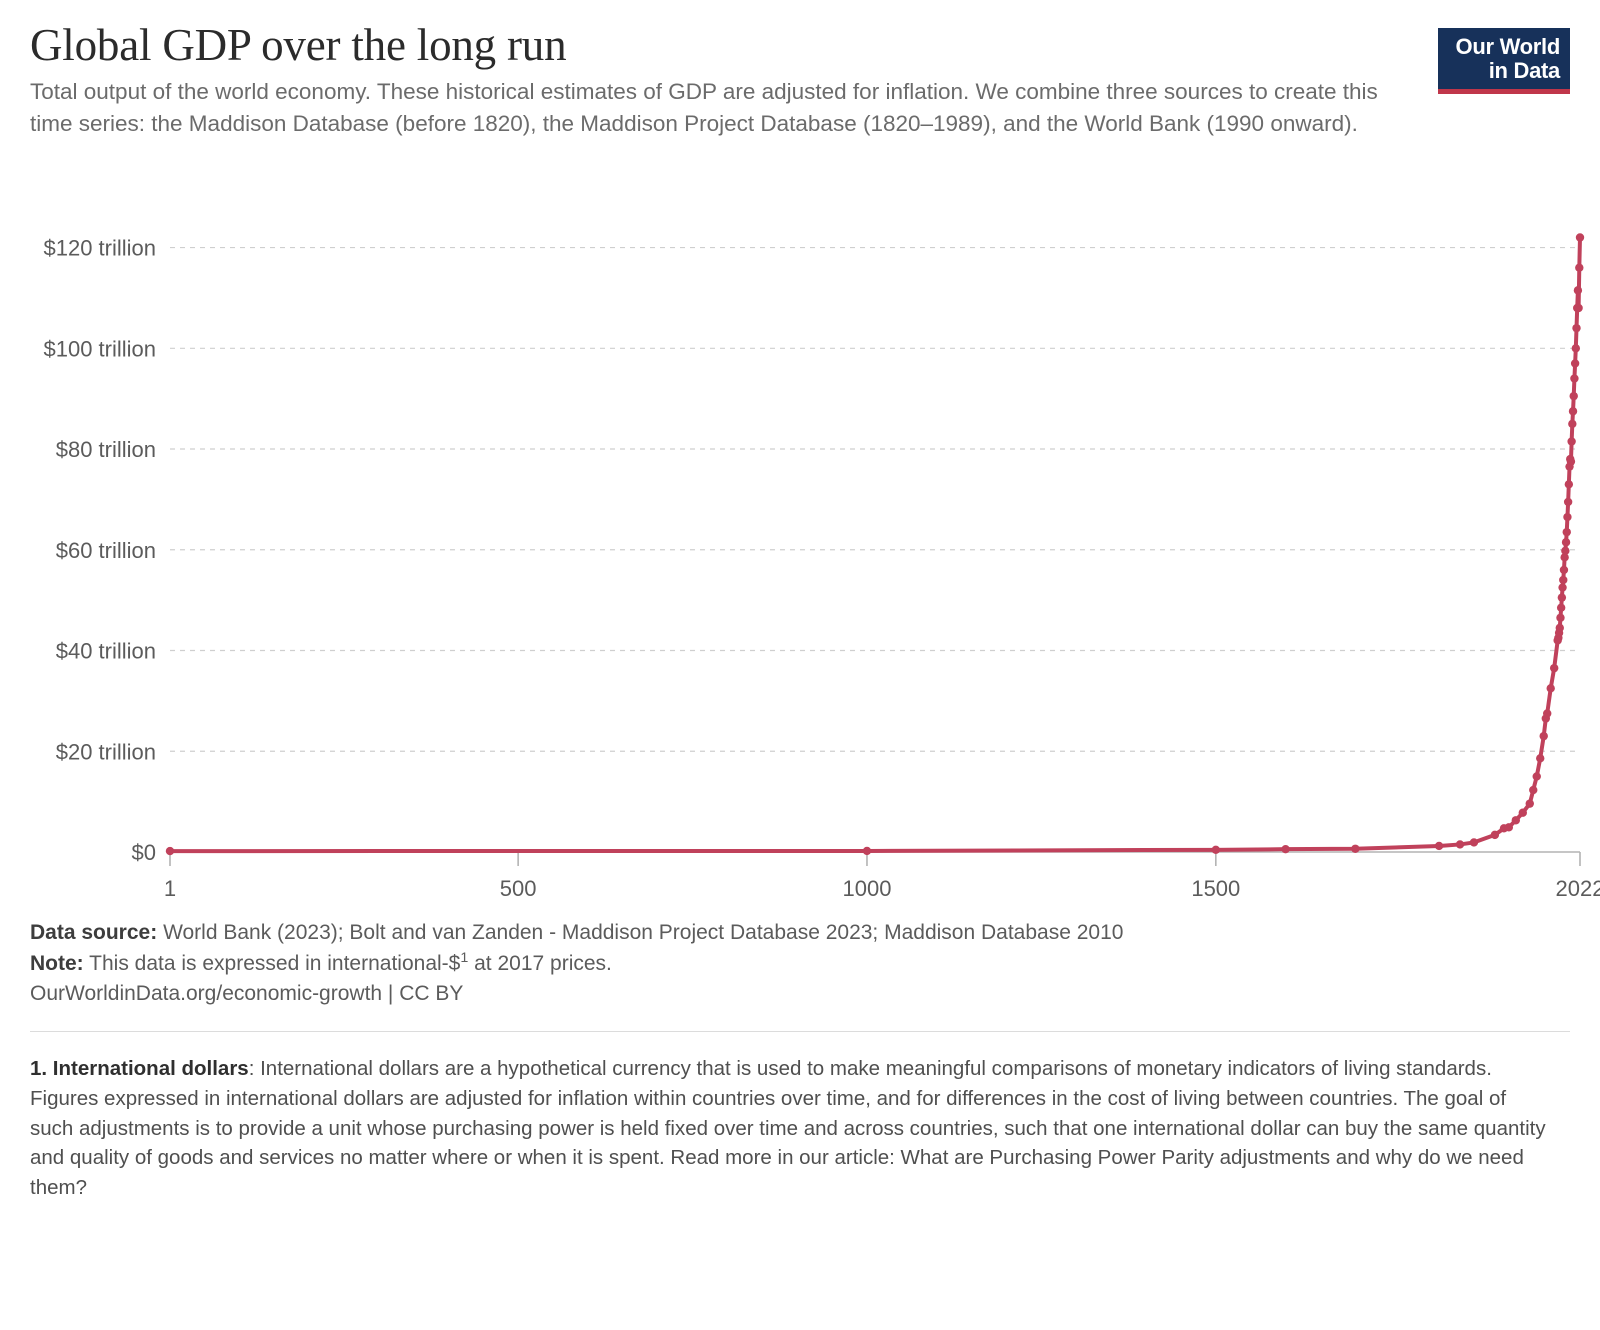 The width and height of the screenshot is (1600, 1330). Describe the element at coordinates (540, 963) in the screenshot. I see `note-text-post: at 2017 prices.` at that location.